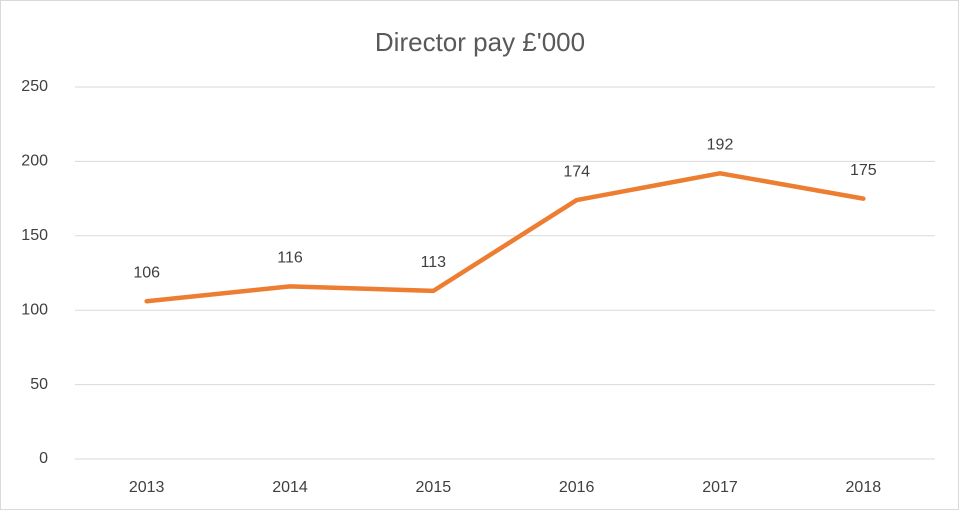  Describe the element at coordinates (864, 487) in the screenshot. I see `x-tick-label: 2018` at that location.